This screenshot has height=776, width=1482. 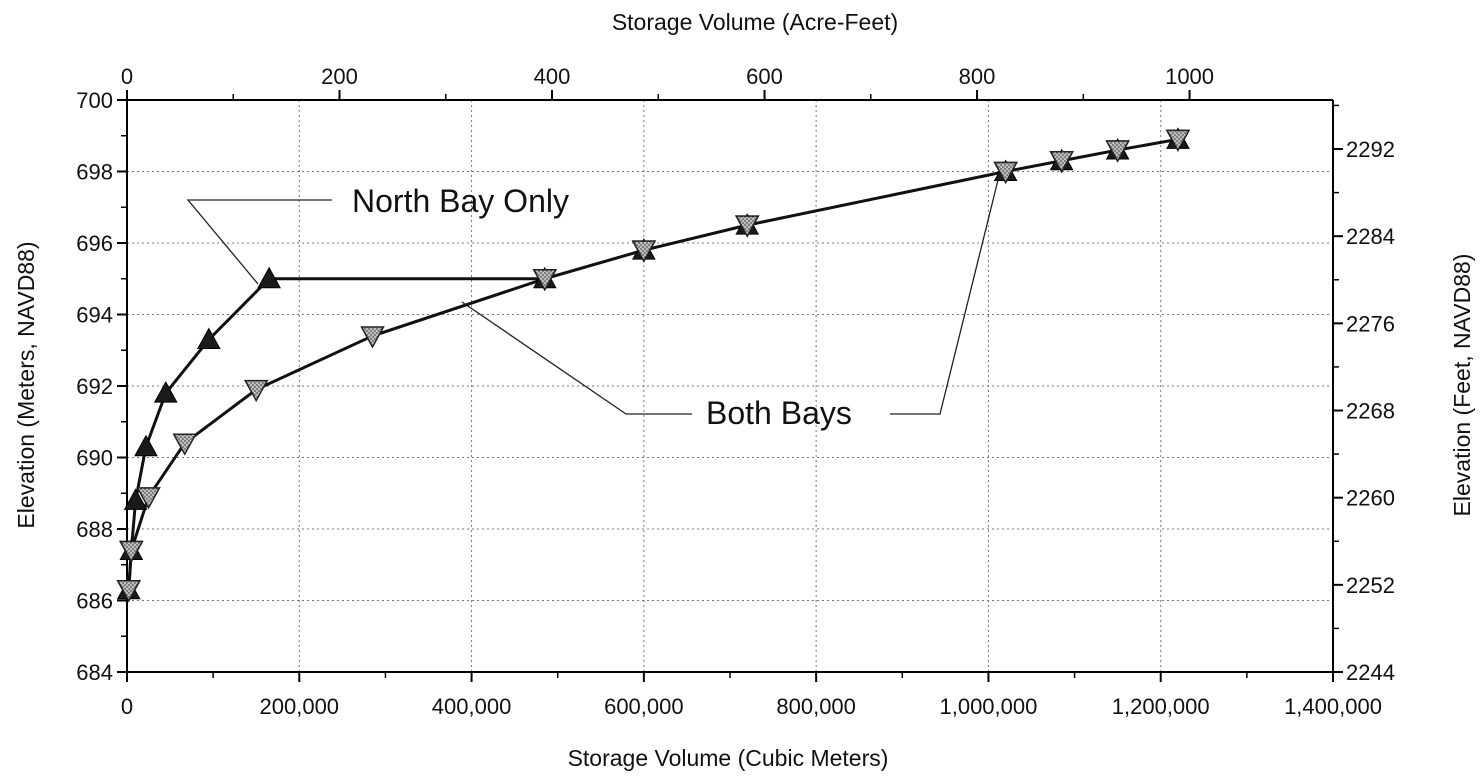 What do you see at coordinates (94, 672) in the screenshot?
I see `y-tick-label-left: 684` at bounding box center [94, 672].